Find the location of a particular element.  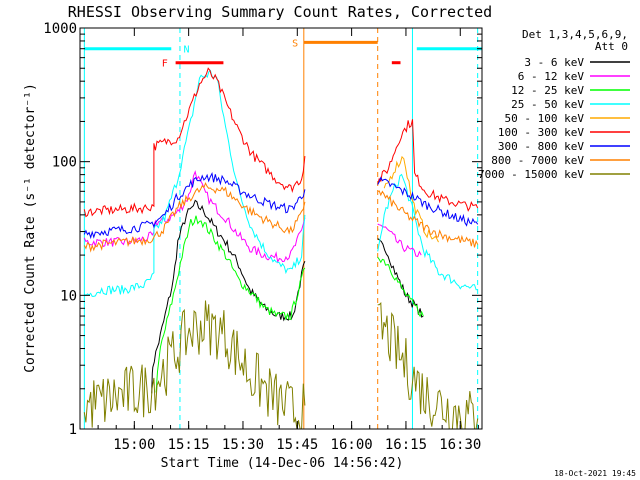

x-tick-label: 15:00 is located at coordinates (134, 445).